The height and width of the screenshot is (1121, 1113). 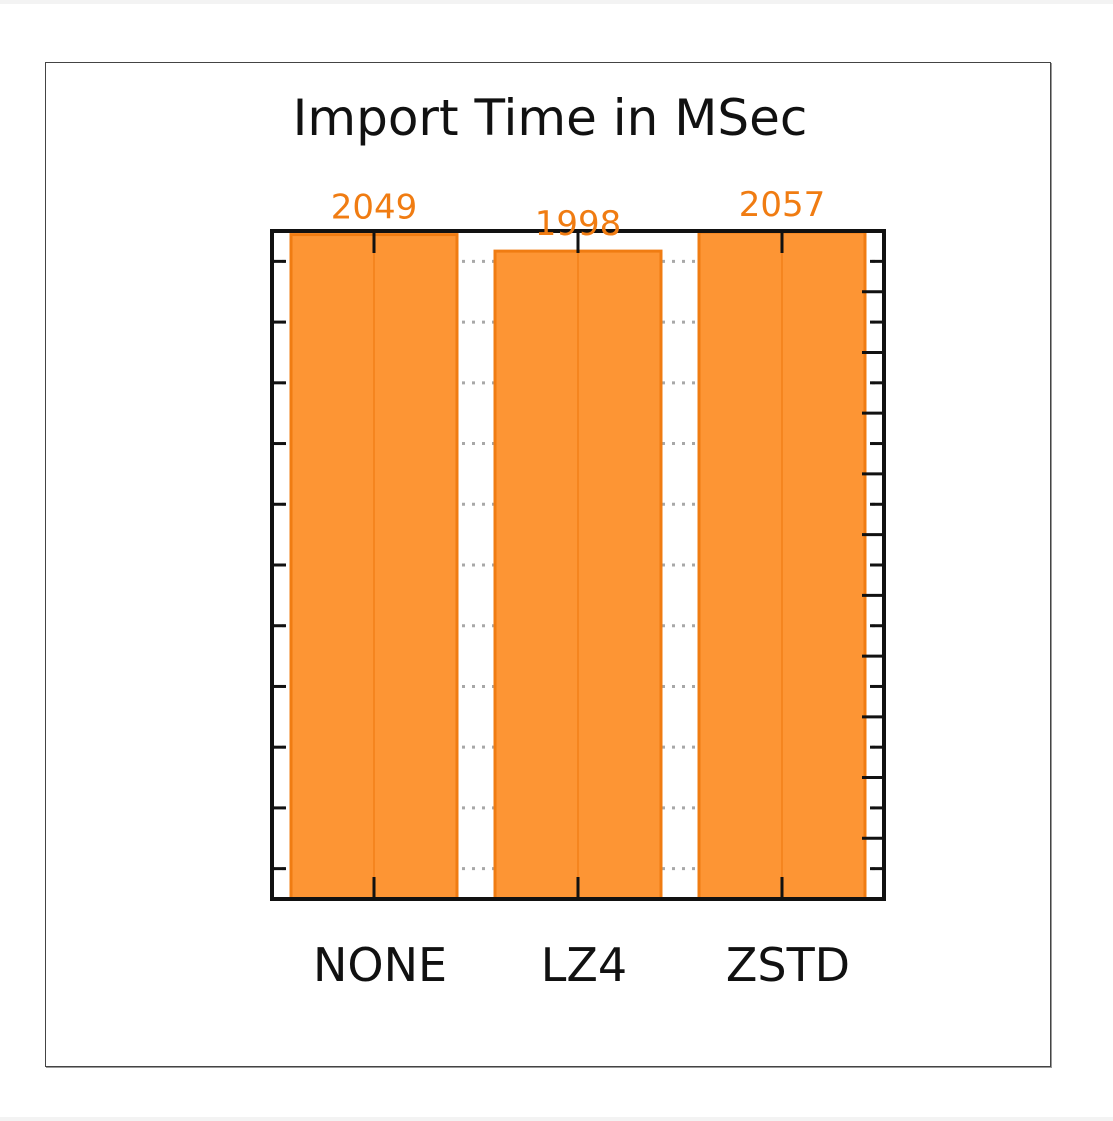 I want to click on x-tick-label-lz4: LZ4, so click(x=584, y=965).